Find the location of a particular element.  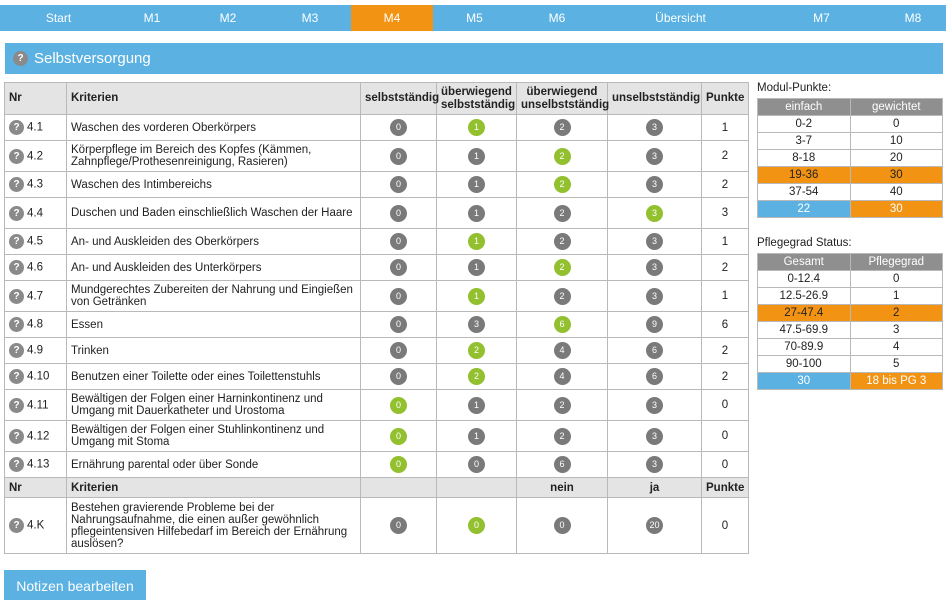

nav-item-m2: M2 is located at coordinates (228, 18).